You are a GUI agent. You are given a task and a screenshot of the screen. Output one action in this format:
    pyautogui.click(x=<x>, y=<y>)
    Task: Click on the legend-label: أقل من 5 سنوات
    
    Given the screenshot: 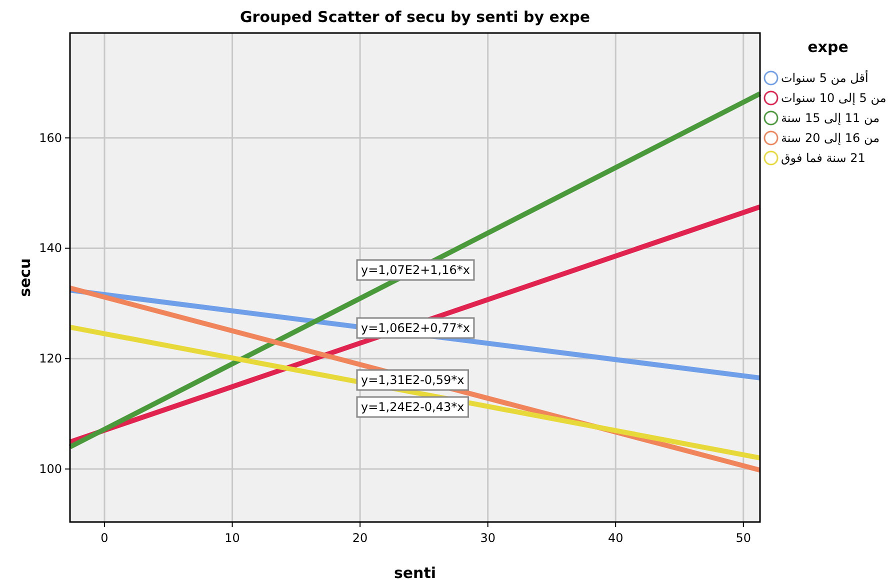 What is the action you would take?
    pyautogui.click(x=824, y=77)
    